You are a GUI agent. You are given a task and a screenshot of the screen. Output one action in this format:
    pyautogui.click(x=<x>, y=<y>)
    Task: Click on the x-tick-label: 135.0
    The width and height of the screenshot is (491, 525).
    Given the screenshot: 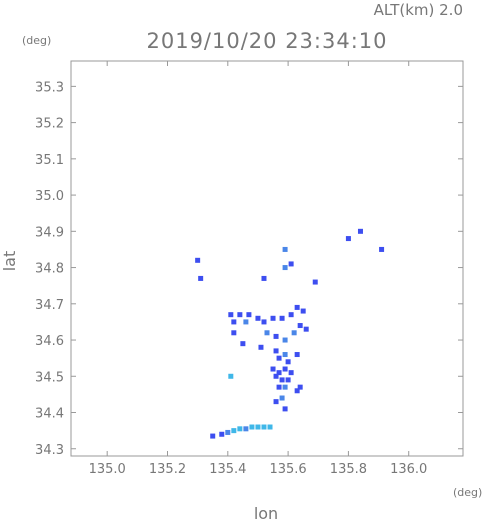 What is the action you would take?
    pyautogui.click(x=107, y=469)
    